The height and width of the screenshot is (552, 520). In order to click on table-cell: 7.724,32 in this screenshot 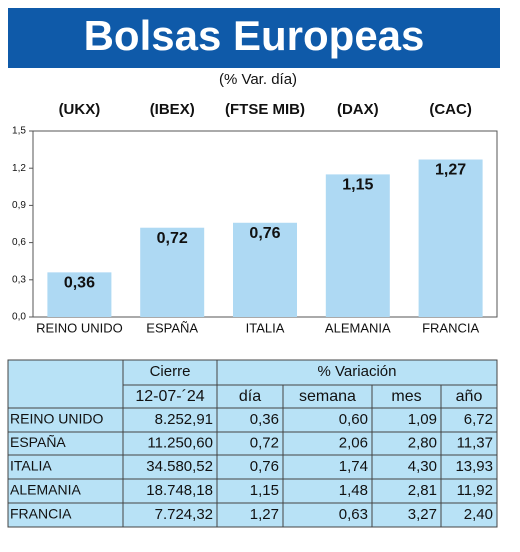, I will do `click(184, 514)`.